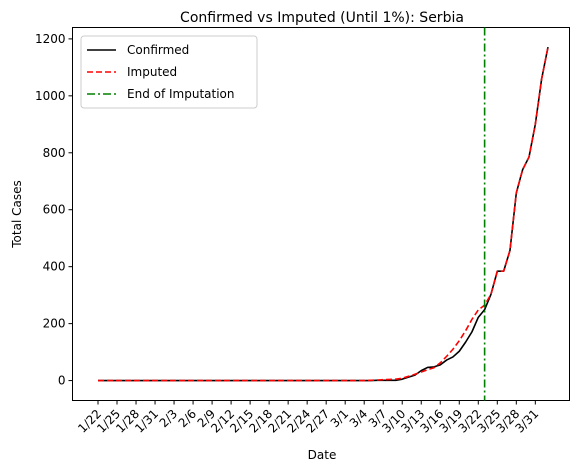 This screenshot has width=580, height=473. I want to click on chart-title: Confirmed vs Imputed (Until 1%): Serbia, so click(322, 18).